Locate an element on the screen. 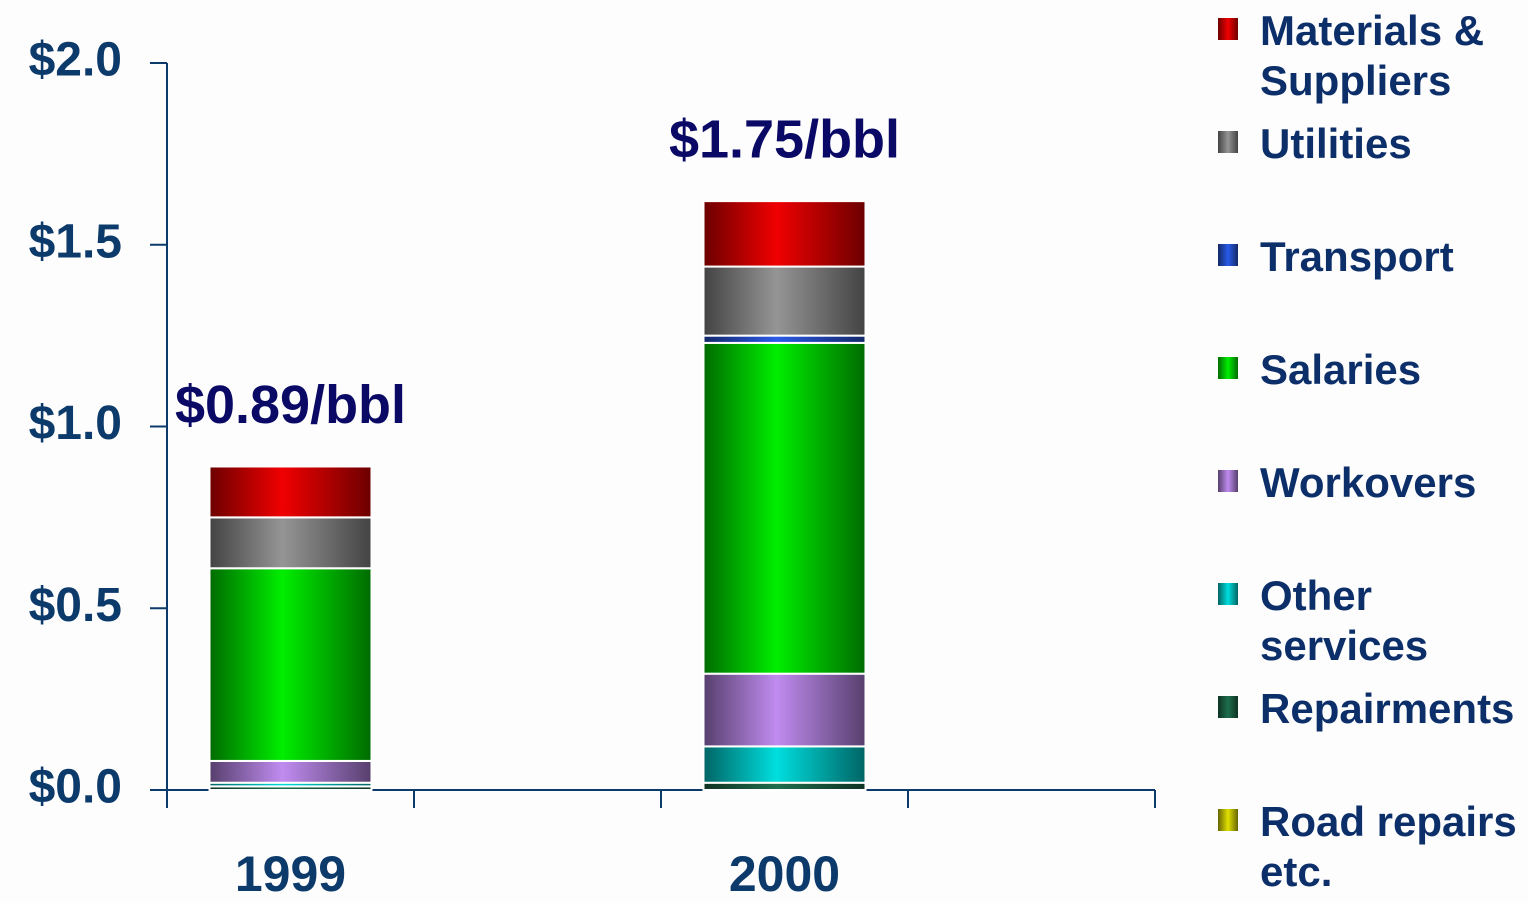 The width and height of the screenshot is (1528, 903). legend-label: Utilities is located at coordinates (1336, 143).